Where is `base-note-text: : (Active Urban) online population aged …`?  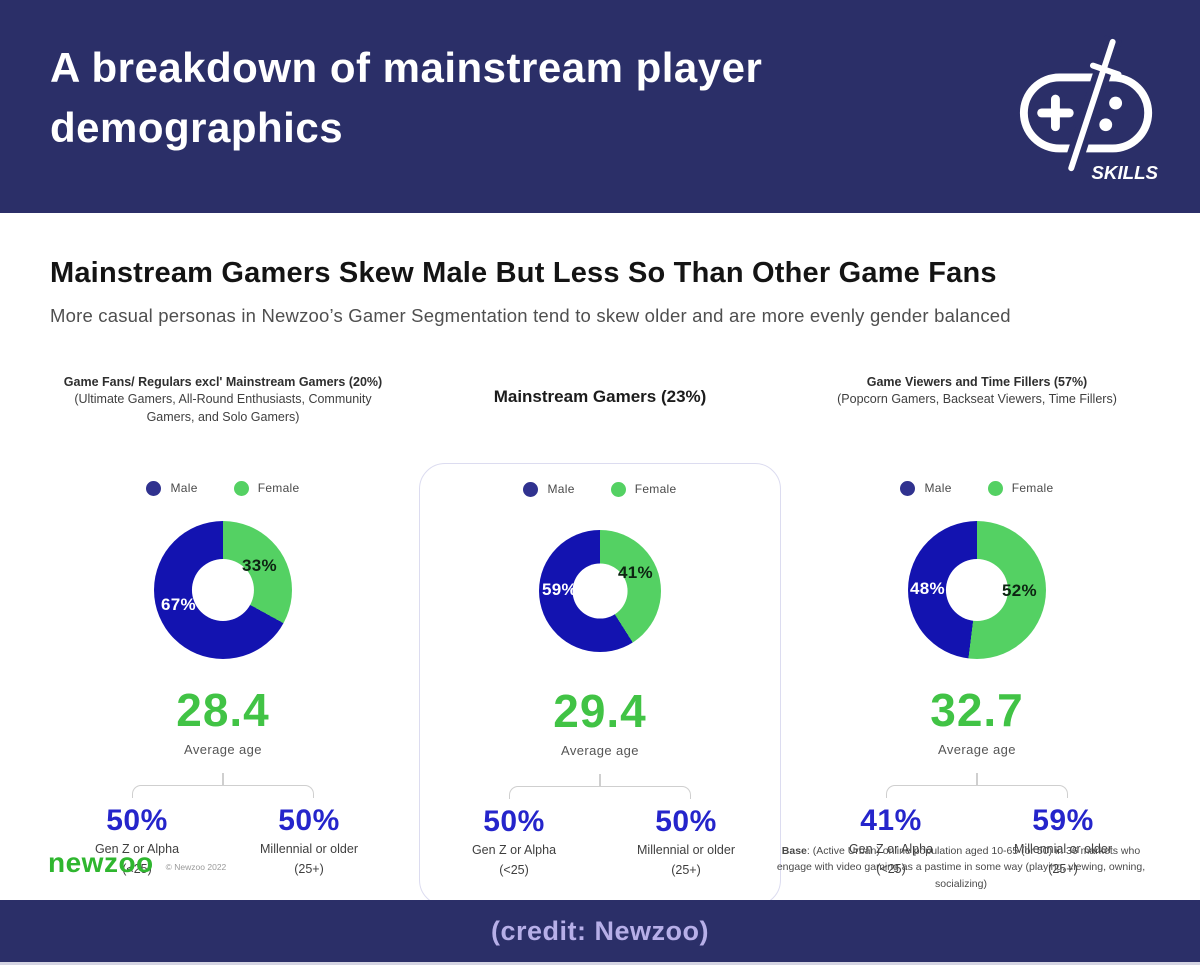 base-note-text: : (Active Urban) online population aged … is located at coordinates (961, 867).